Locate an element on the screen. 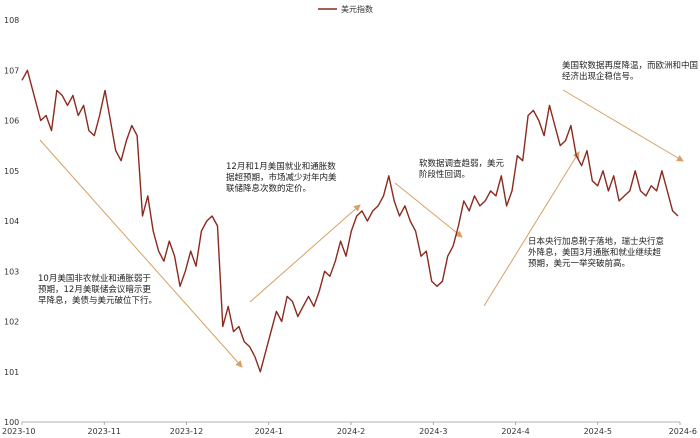  annotation-oct-line-3: 早降息，美债与美元破位下行。 is located at coordinates (97, 300).